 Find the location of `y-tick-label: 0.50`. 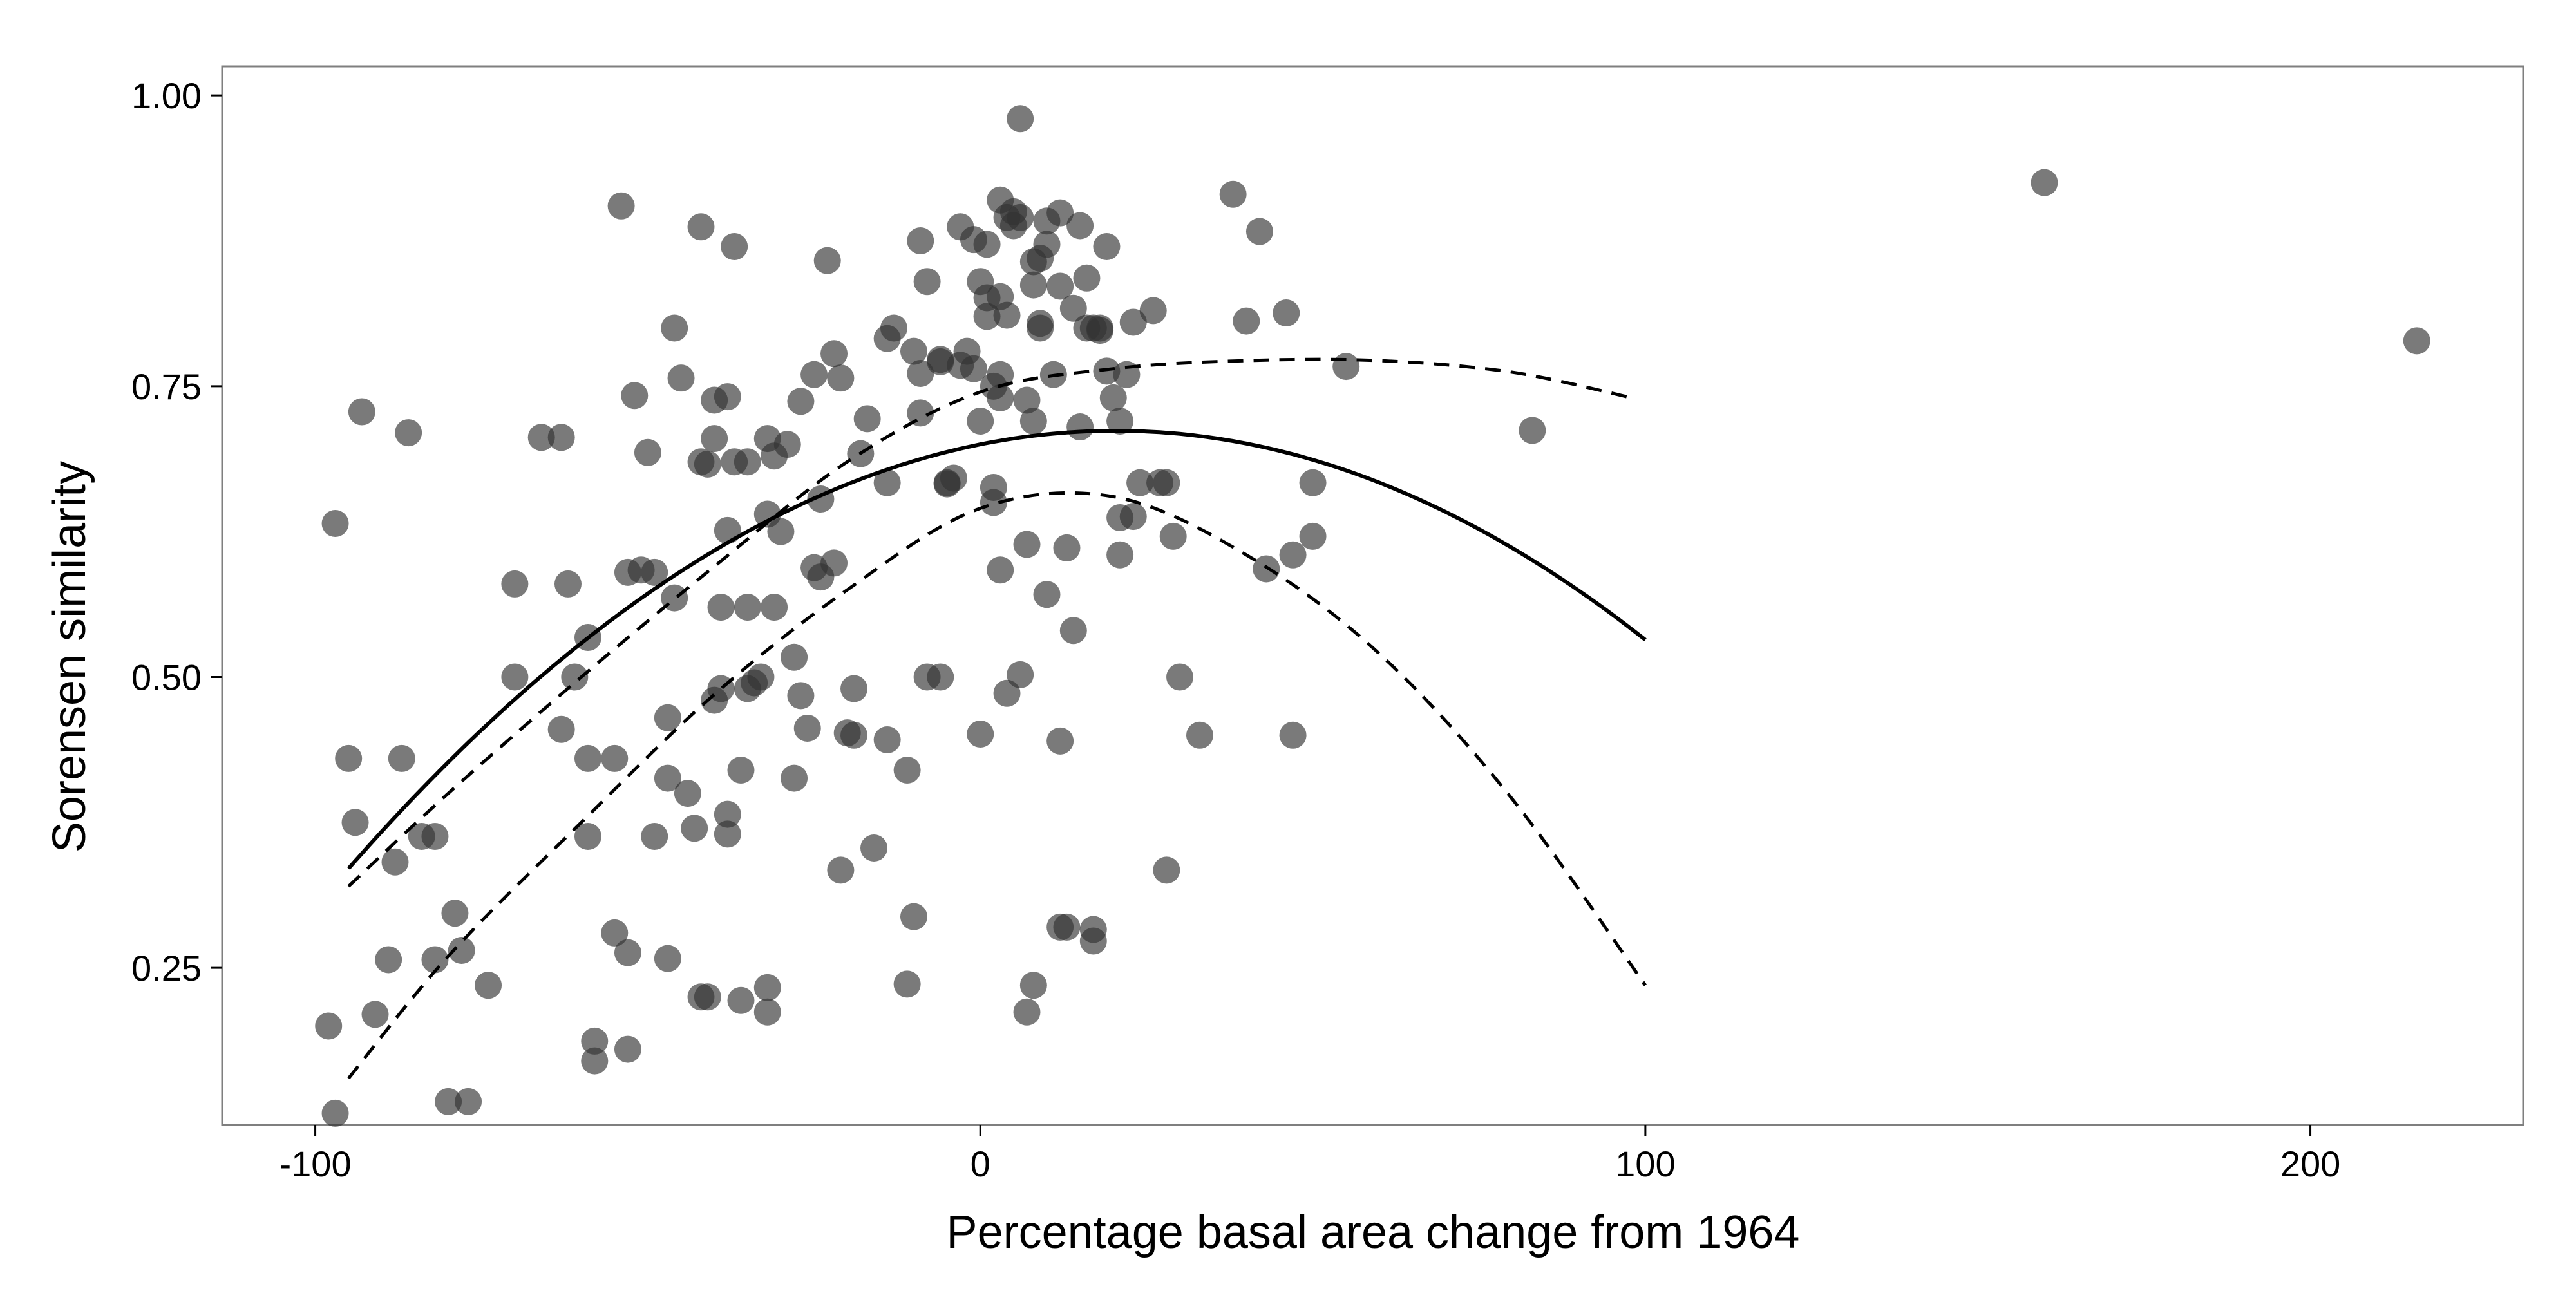

y-tick-label: 0.50 is located at coordinates (167, 677).